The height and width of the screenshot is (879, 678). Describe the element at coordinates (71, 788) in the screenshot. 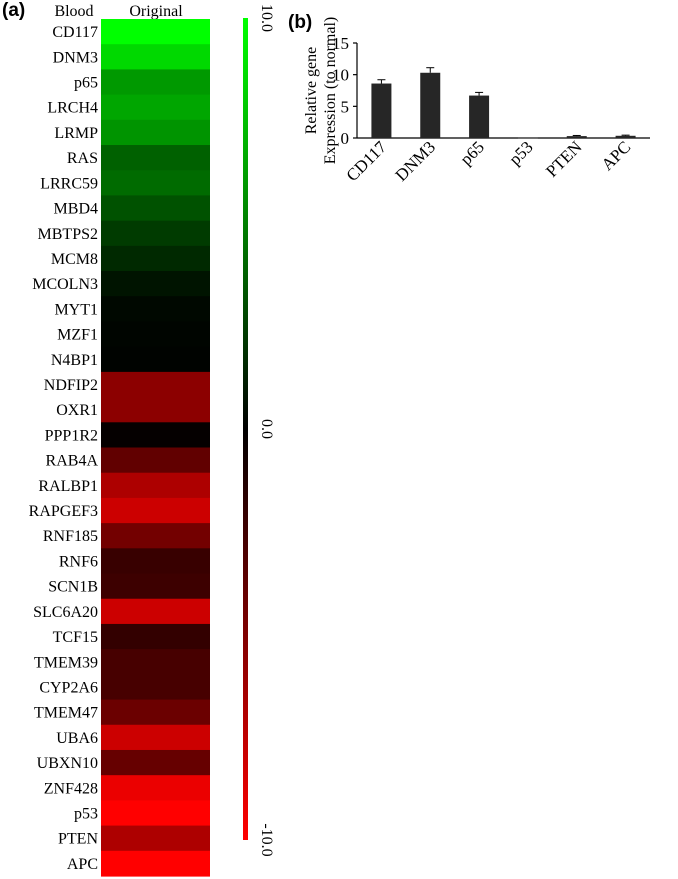

I see `heatmap-row-label: ZNF428` at that location.